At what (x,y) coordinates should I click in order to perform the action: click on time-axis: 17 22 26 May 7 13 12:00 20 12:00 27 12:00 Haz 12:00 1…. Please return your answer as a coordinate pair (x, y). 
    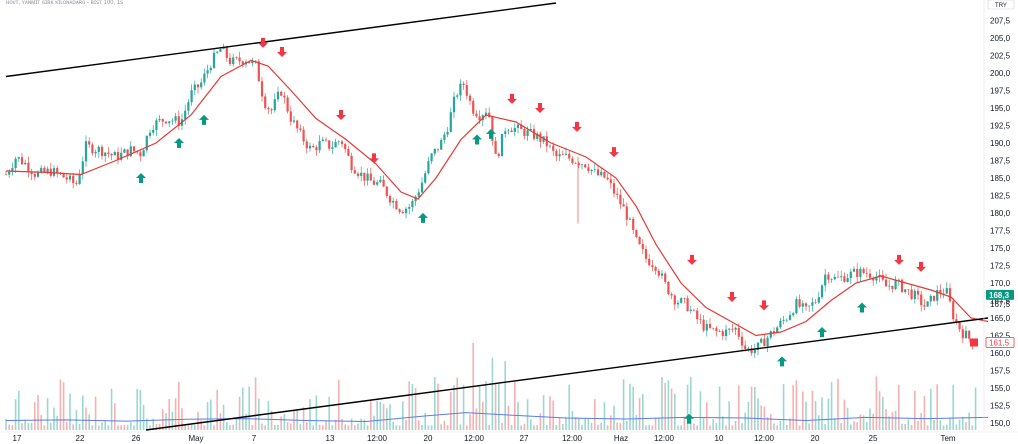
    Looking at the image, I should click on (509, 437).